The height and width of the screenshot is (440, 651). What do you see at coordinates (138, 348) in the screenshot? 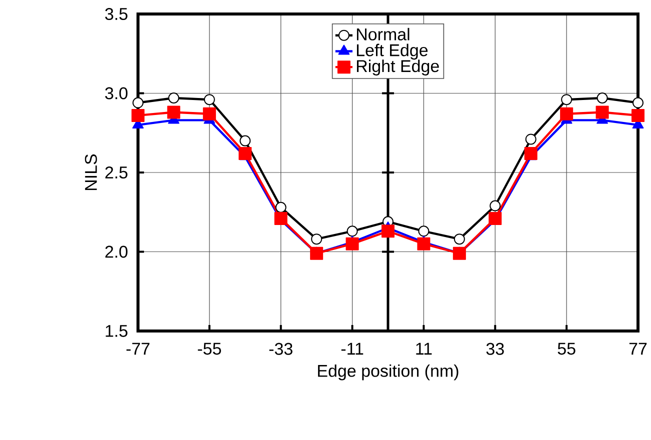
I see `x-tick-label: -77` at bounding box center [138, 348].